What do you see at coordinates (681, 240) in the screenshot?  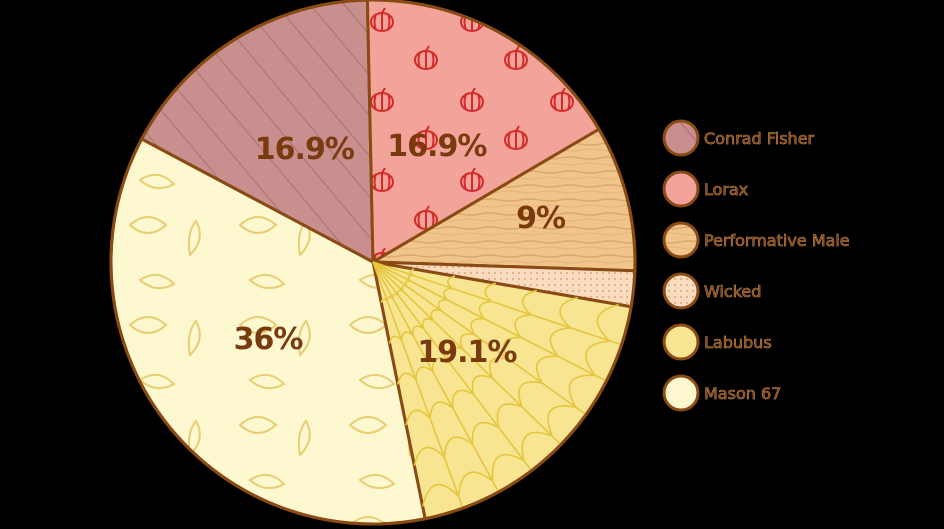 I see `legend-swatch-performative-male` at bounding box center [681, 240].